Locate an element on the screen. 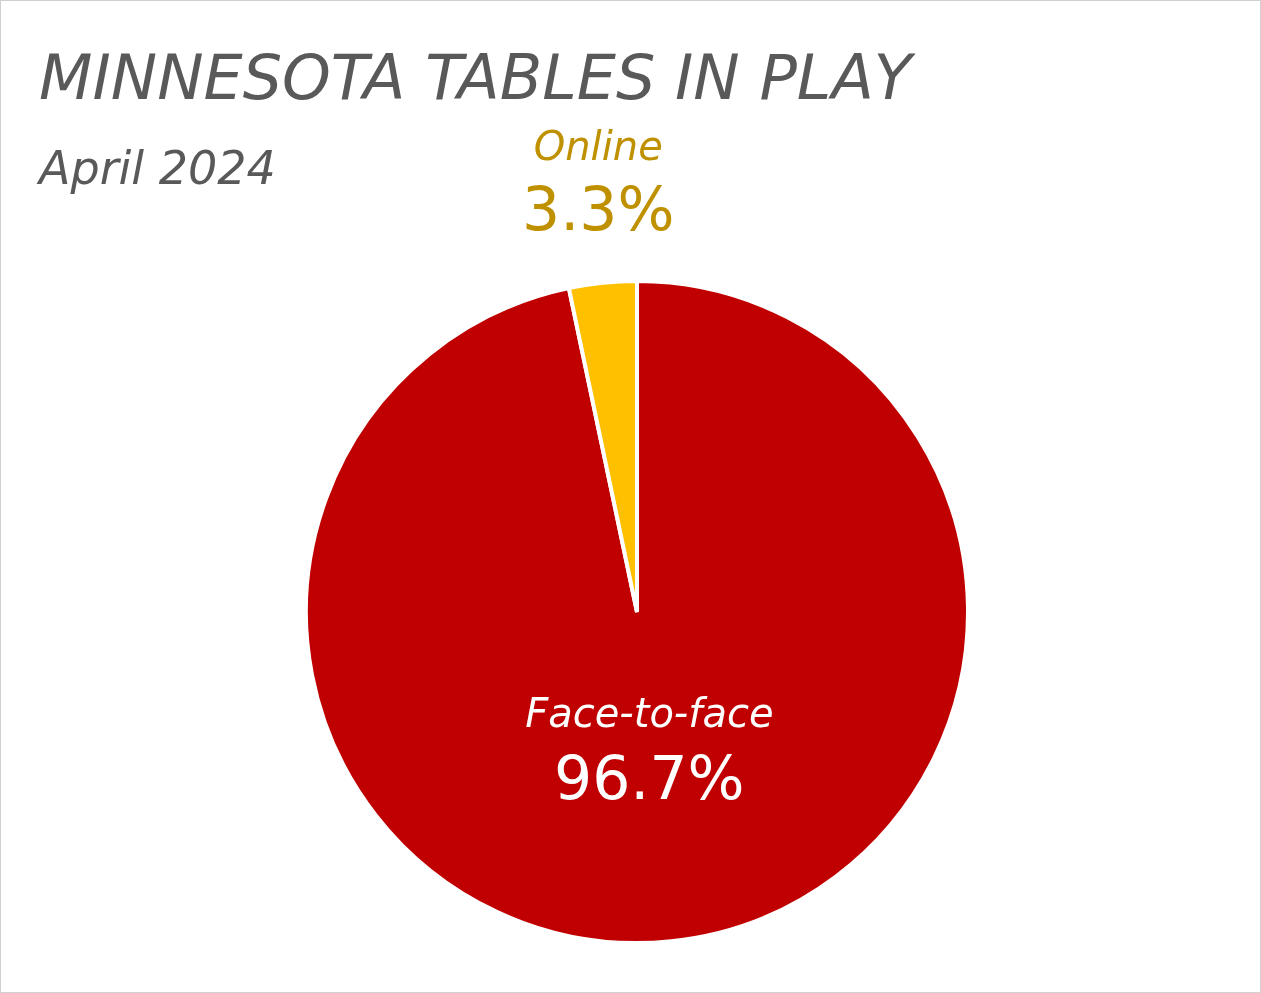 This screenshot has width=1261, height=993. slice-label: Face-to-face is located at coordinates (649, 712).